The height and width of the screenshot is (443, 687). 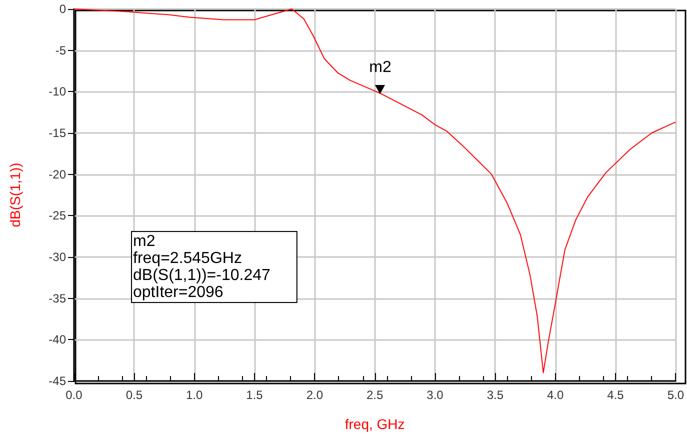 I want to click on x-tick-label: 5.0, so click(x=675, y=395).